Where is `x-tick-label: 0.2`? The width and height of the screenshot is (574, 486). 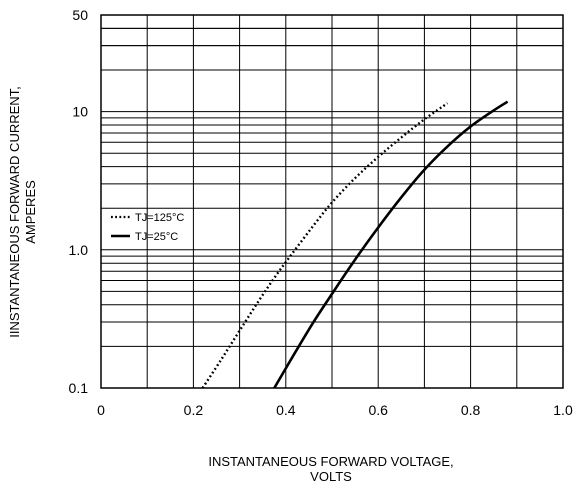
x-tick-label: 0.2 is located at coordinates (194, 410).